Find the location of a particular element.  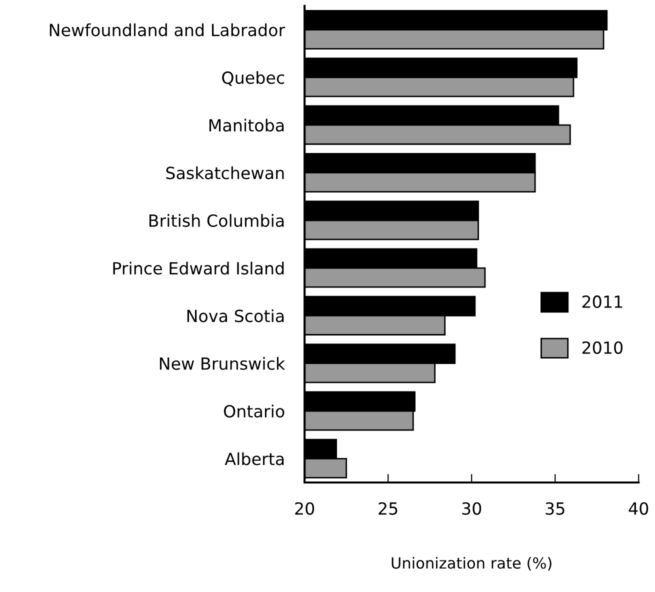

y-tick-label: Saskatchewan is located at coordinates (225, 173).